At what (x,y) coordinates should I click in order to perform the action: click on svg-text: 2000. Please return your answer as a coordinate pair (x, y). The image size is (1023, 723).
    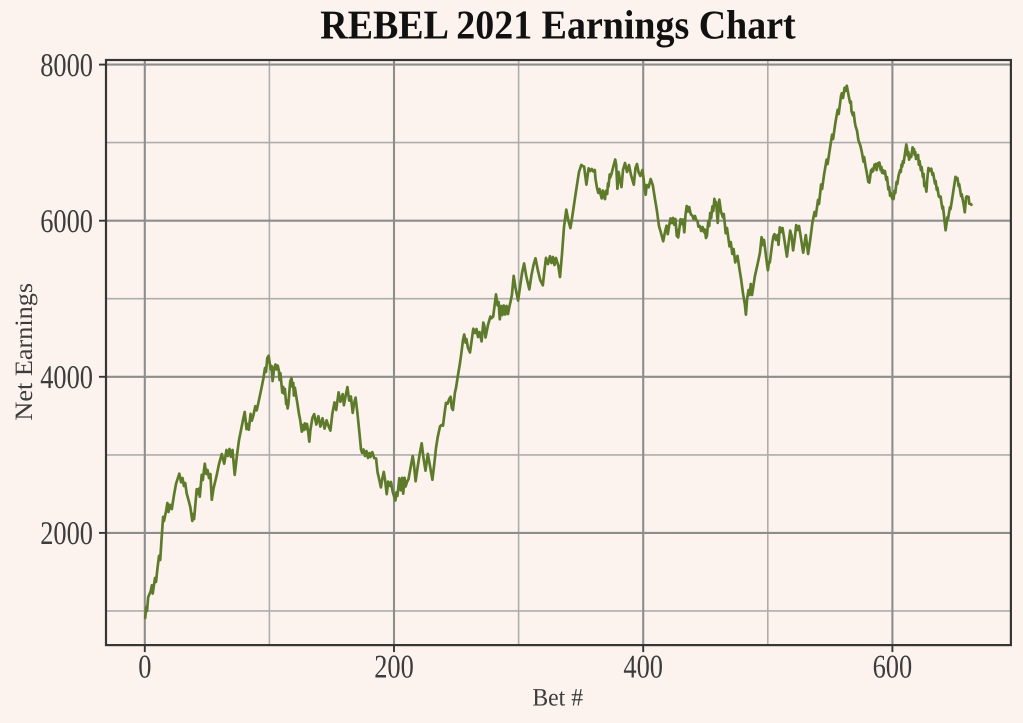
    Looking at the image, I should click on (66, 534).